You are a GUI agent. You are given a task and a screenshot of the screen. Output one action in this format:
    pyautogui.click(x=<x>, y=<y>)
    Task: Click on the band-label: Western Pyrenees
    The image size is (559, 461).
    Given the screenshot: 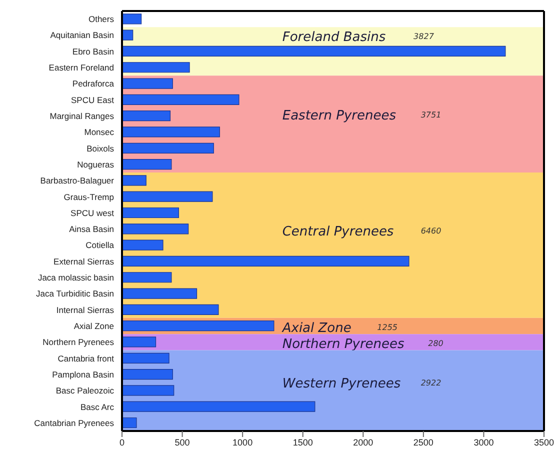 What is the action you would take?
    pyautogui.click(x=341, y=384)
    